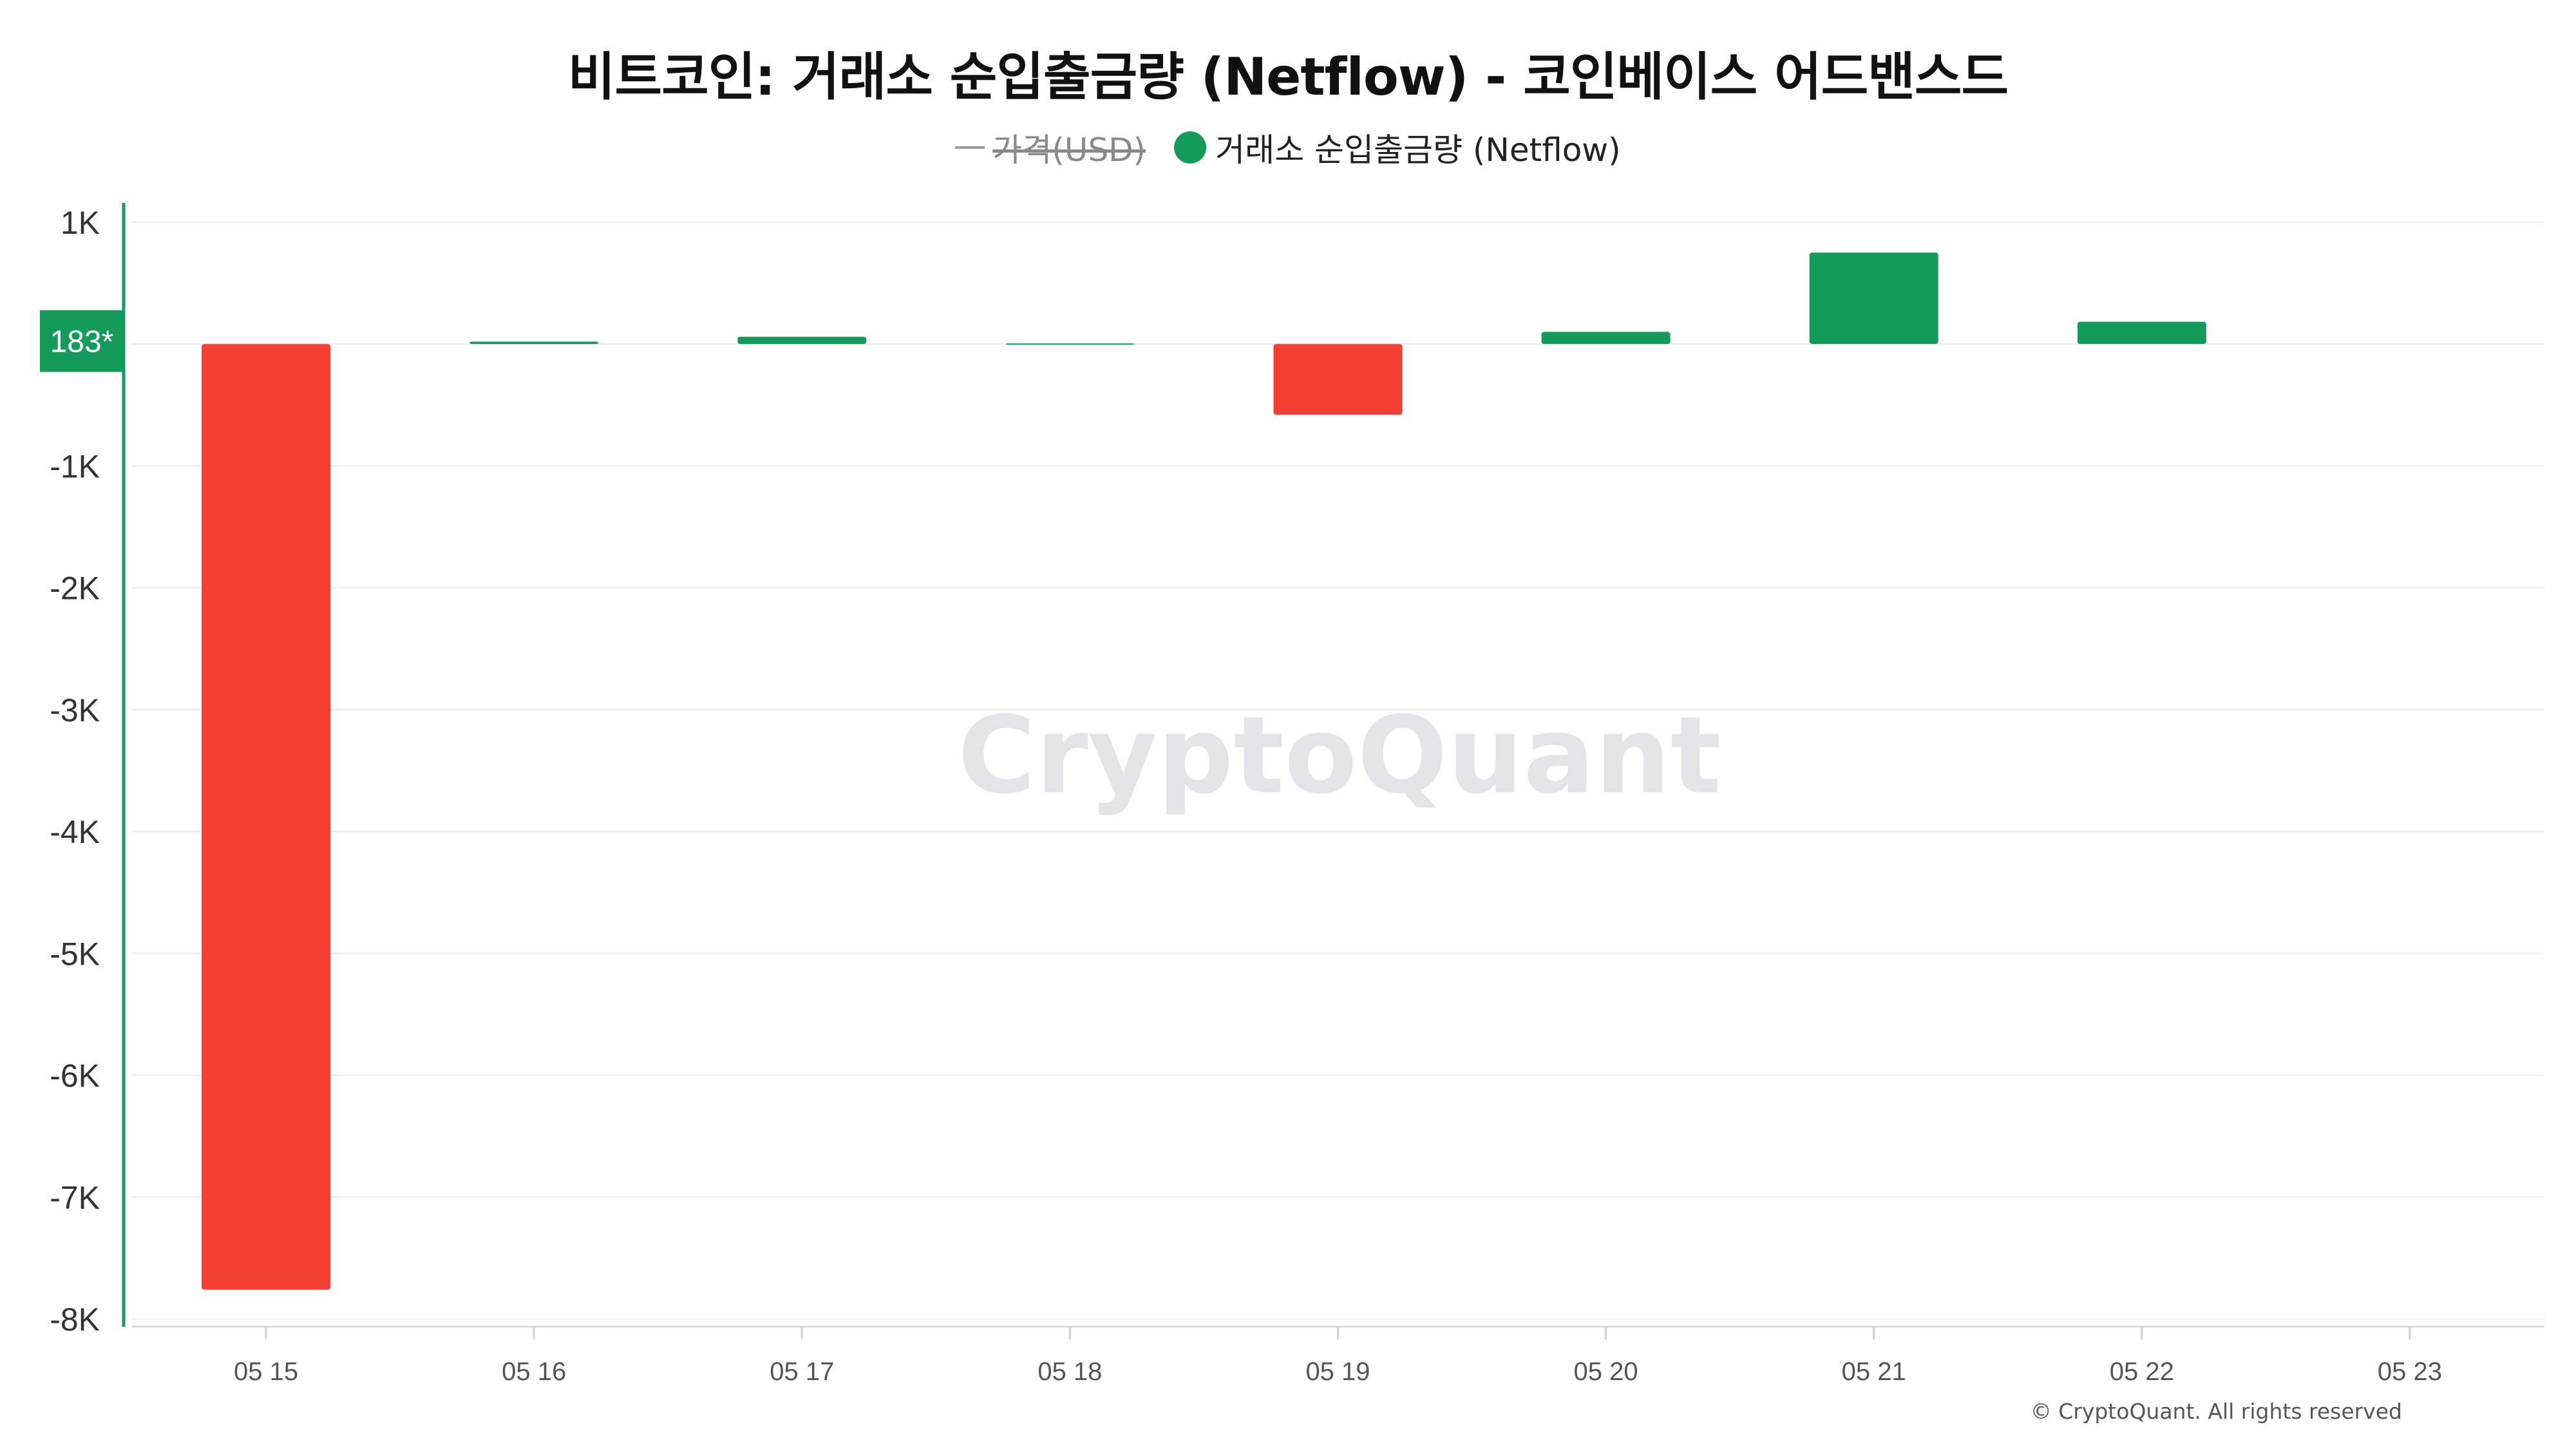  What do you see at coordinates (75, 1198) in the screenshot?
I see `y-tick-label: -7K` at bounding box center [75, 1198].